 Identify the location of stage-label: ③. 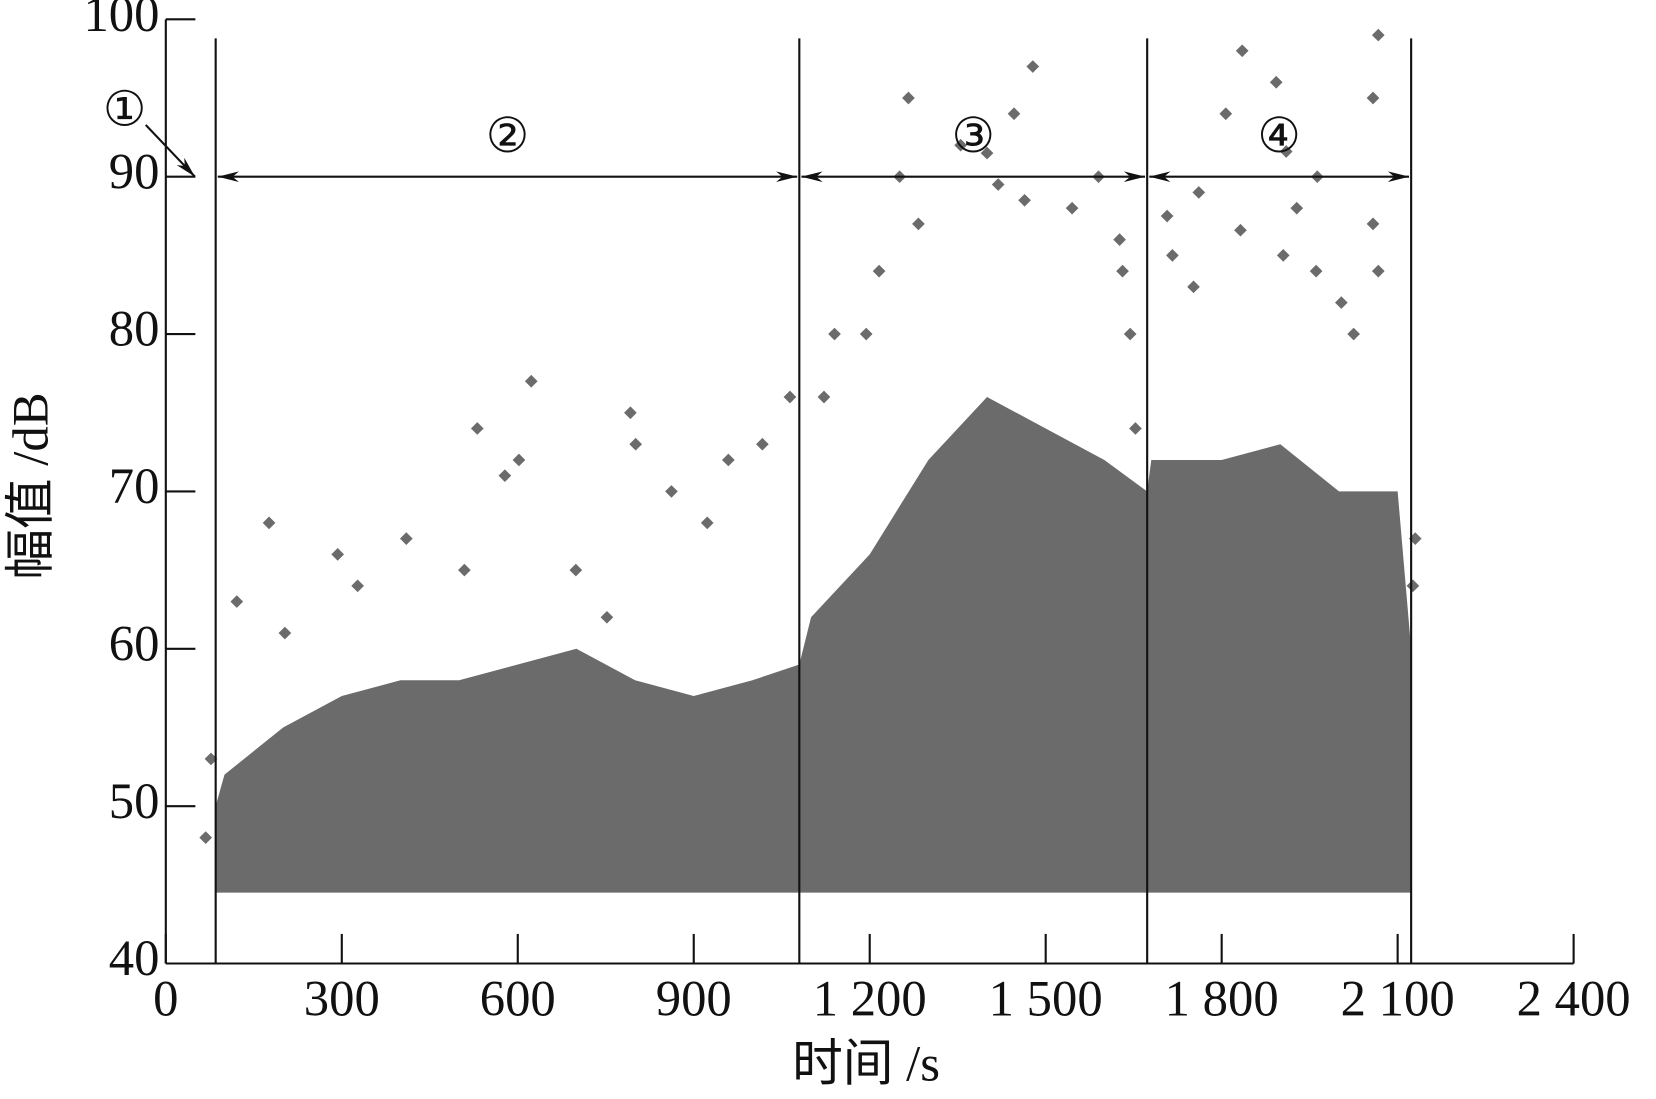
(973, 136).